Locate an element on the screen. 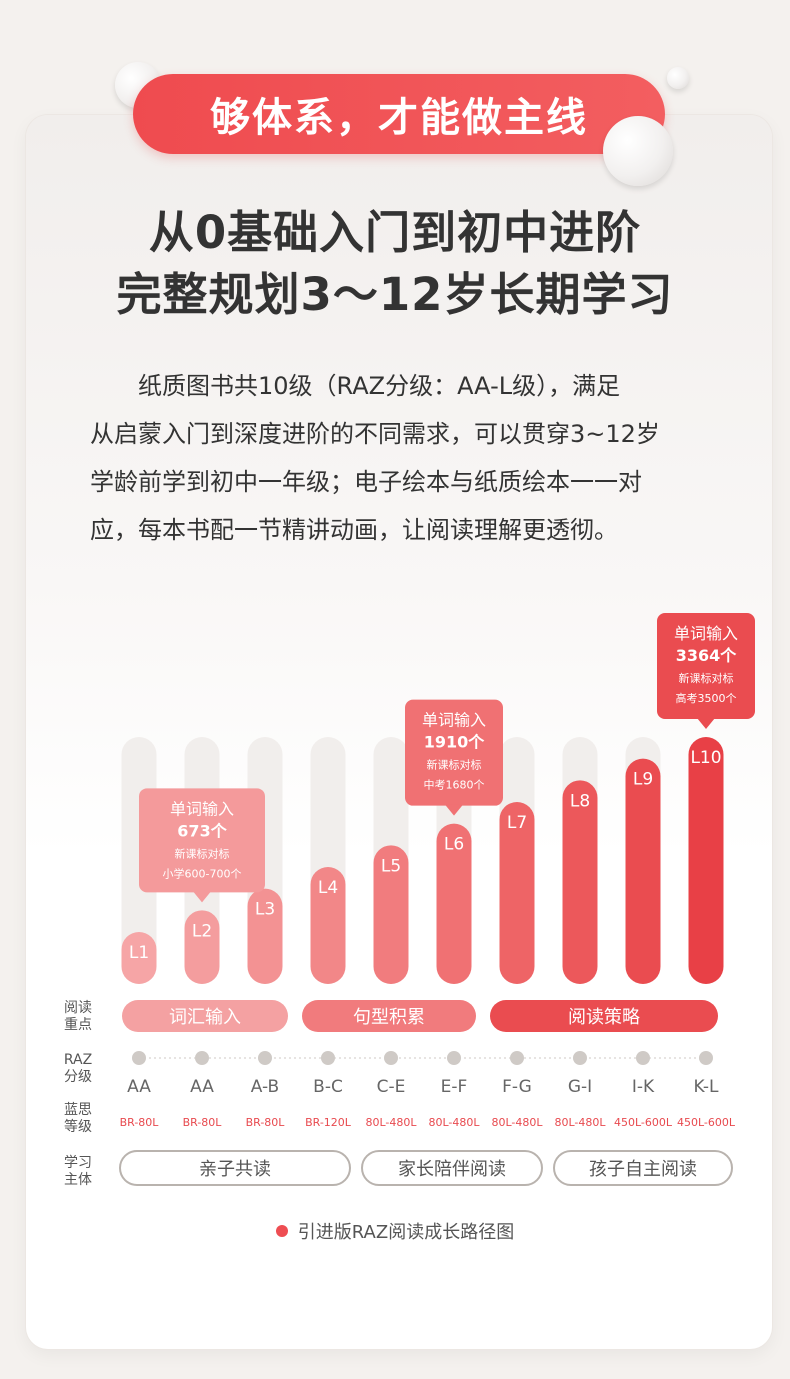  caption-text: 引进版RAZ阅读成长路径图 is located at coordinates (406, 1232).